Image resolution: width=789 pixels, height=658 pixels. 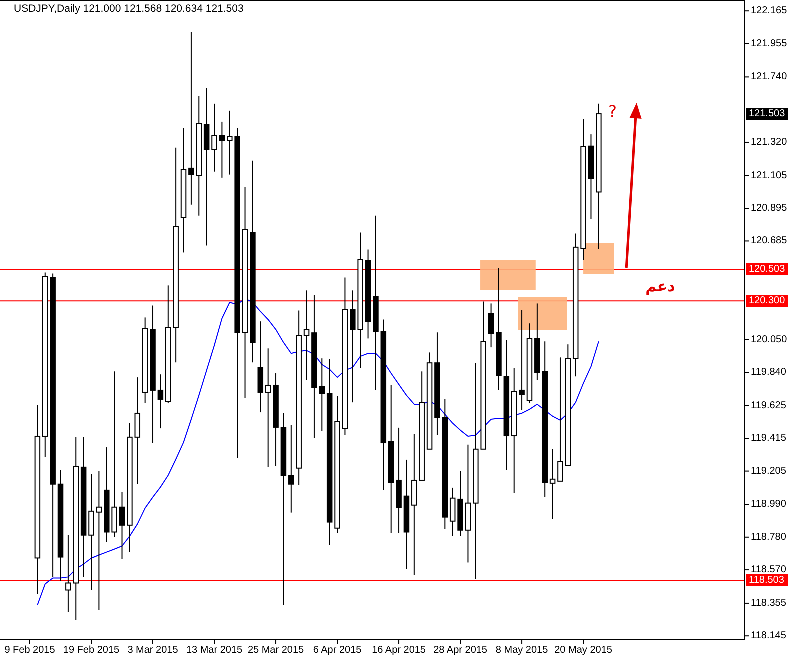 I want to click on x-tick-label: 28 Apr 2015, so click(x=461, y=650).